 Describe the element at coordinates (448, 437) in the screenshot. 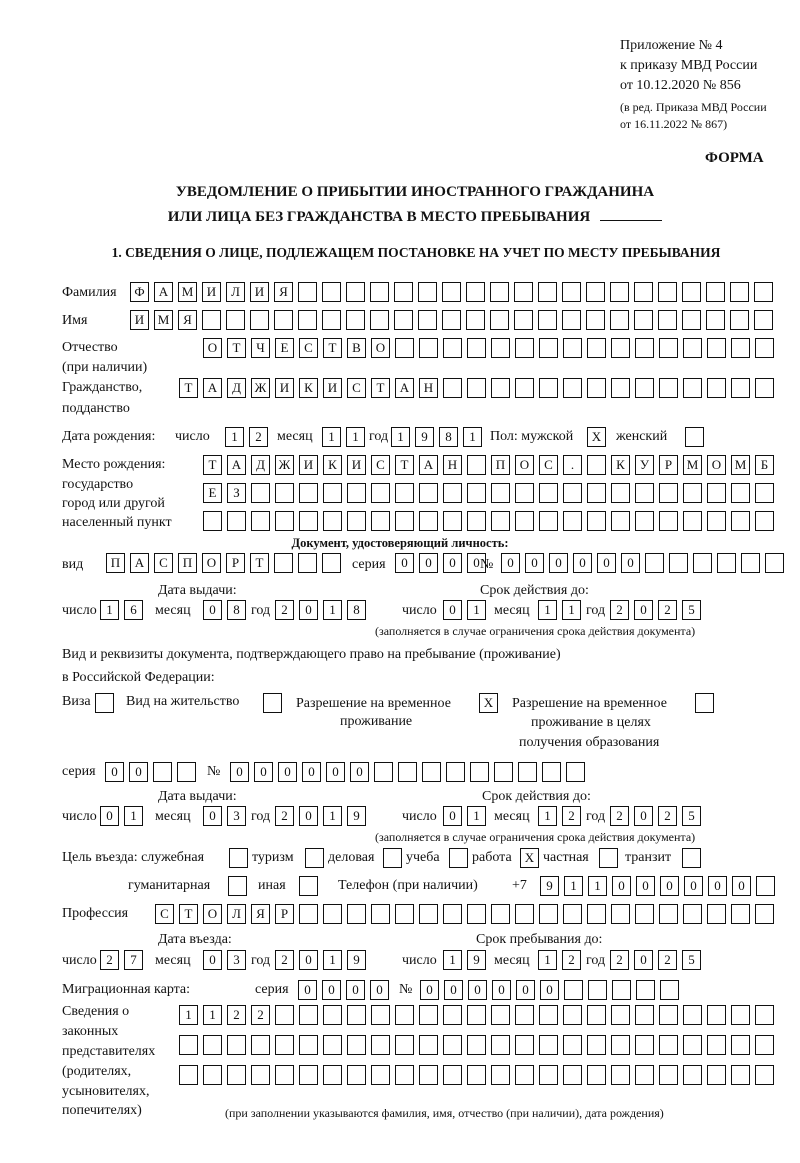

I see `char-cell: 8` at that location.